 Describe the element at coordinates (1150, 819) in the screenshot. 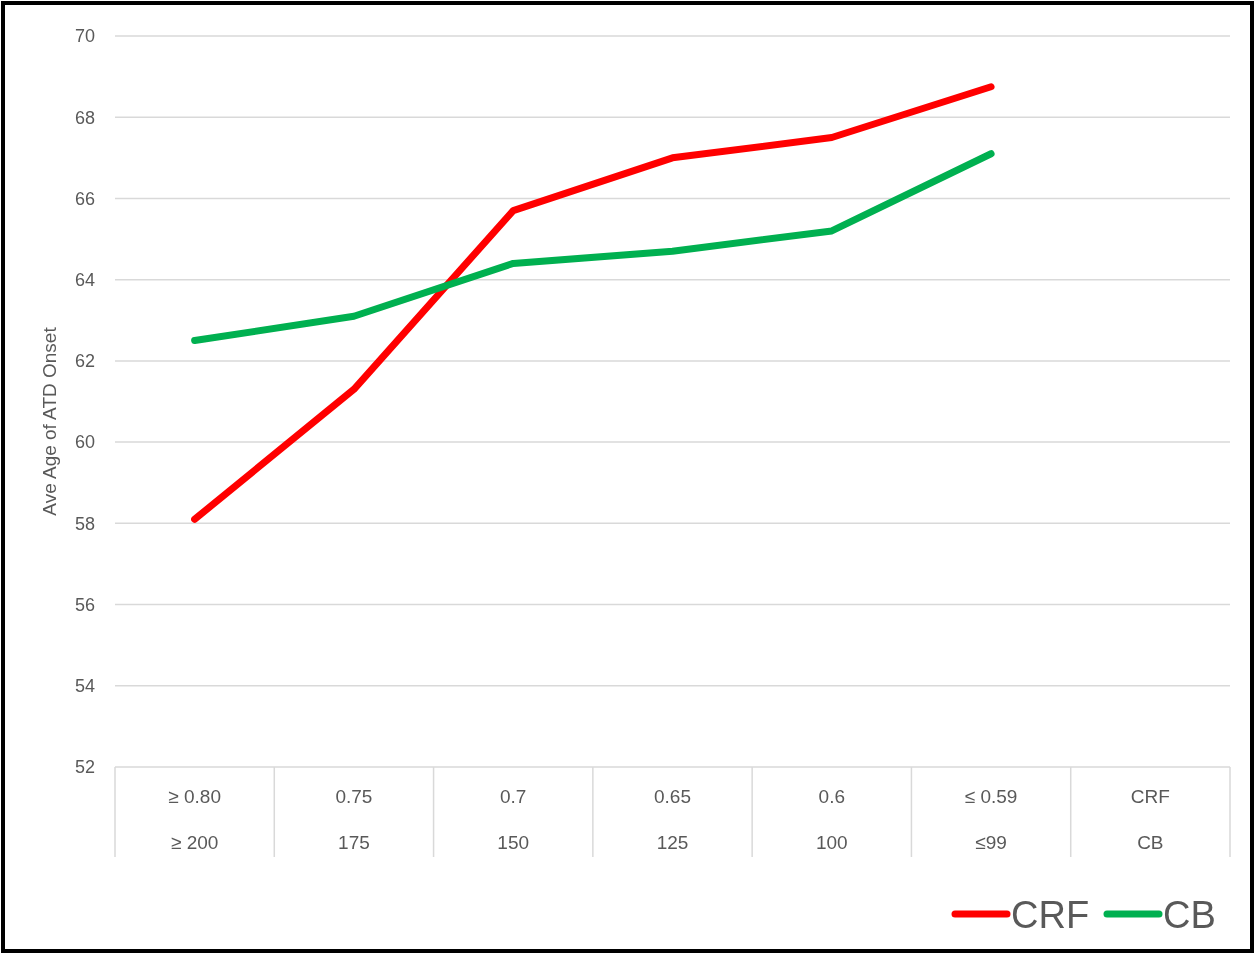

I see `category-label: CRF CB` at that location.